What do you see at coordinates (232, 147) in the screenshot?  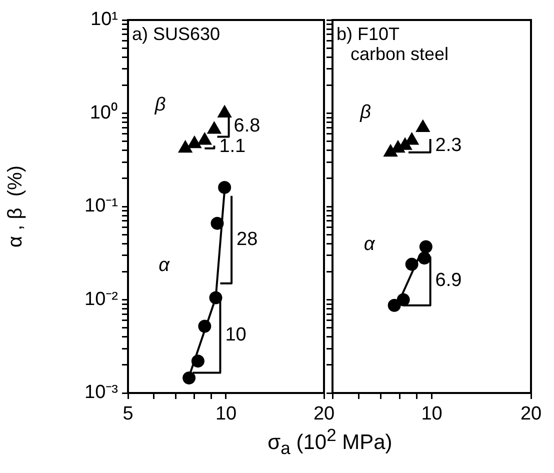 I see `series-label: 1.1` at bounding box center [232, 147].